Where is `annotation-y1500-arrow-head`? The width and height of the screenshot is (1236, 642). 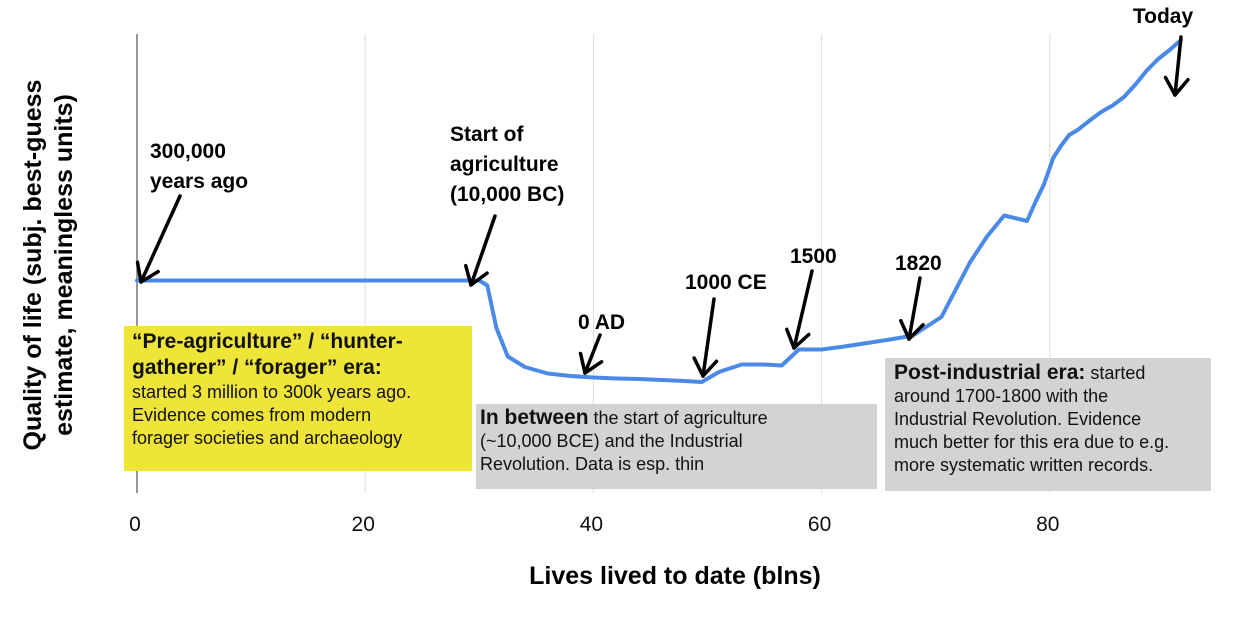
annotation-y1500-arrow-head is located at coordinates (798, 338).